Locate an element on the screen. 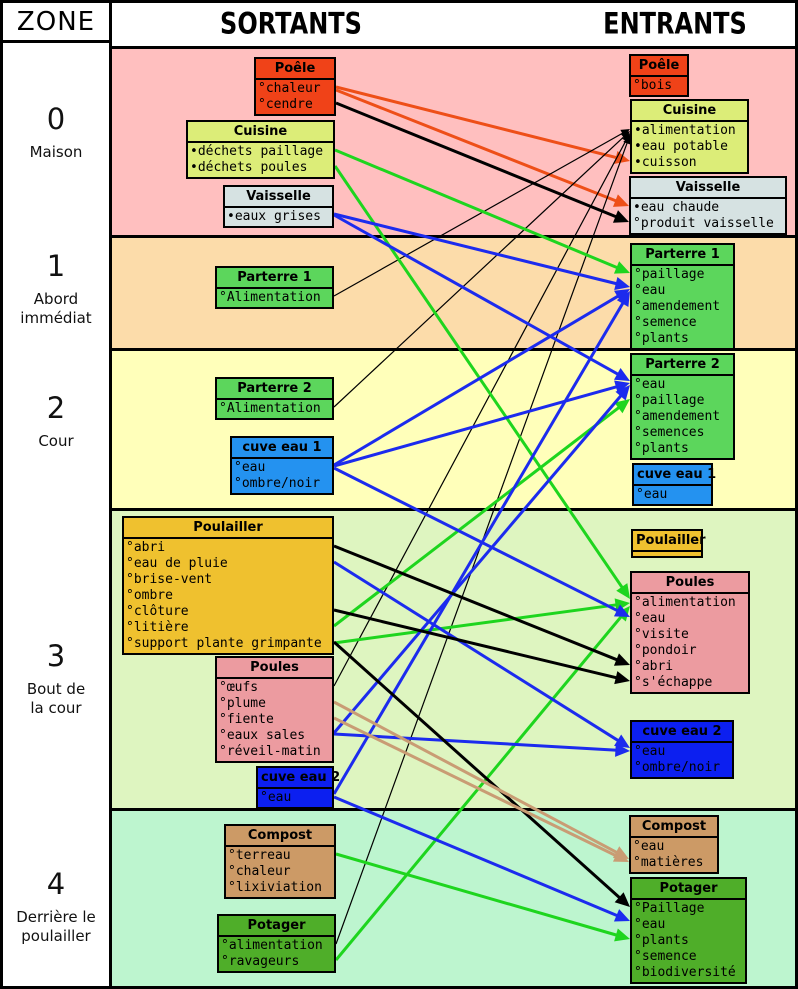  box-cuve-eau-1-sortants: cuve eau 1 °eau °ombre/noir is located at coordinates (282, 465).